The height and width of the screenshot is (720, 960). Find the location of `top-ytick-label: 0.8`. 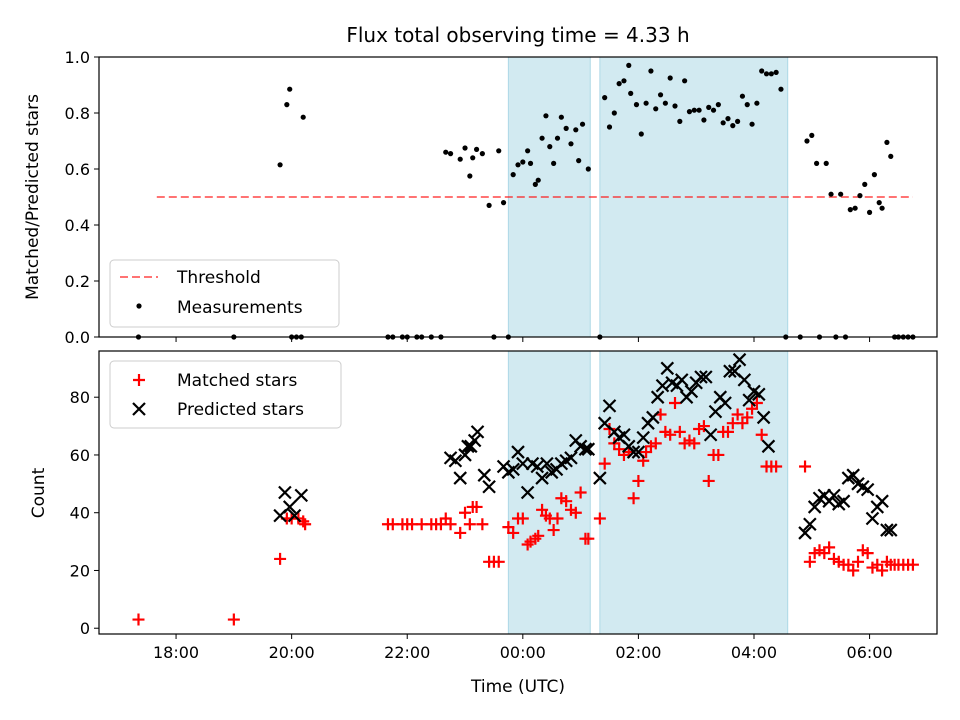

top-ytick-label: 0.8 is located at coordinates (77, 113).